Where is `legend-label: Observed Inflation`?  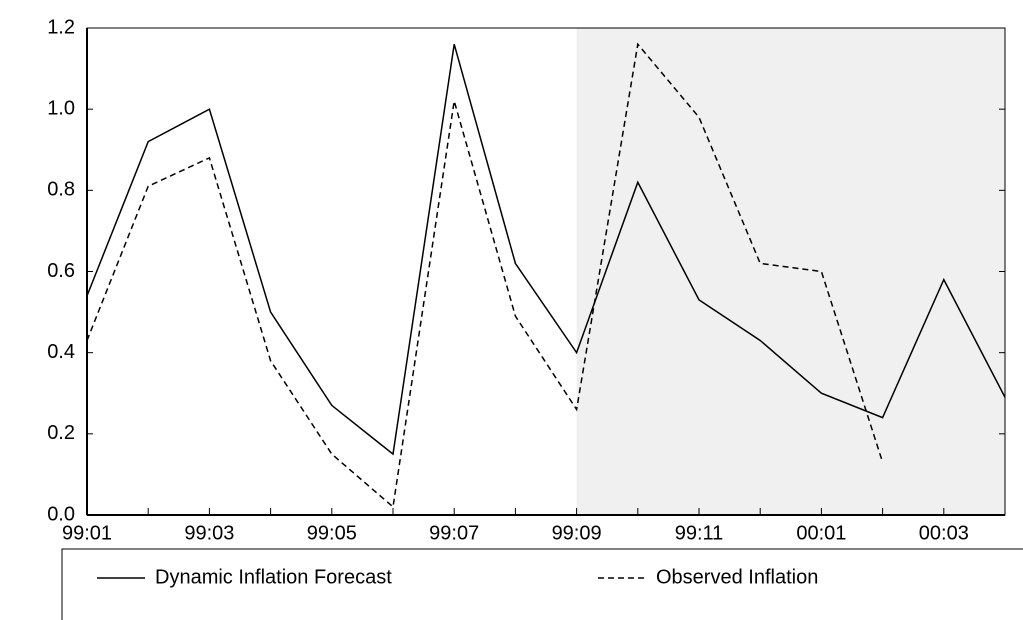 legend-label: Observed Inflation is located at coordinates (737, 577).